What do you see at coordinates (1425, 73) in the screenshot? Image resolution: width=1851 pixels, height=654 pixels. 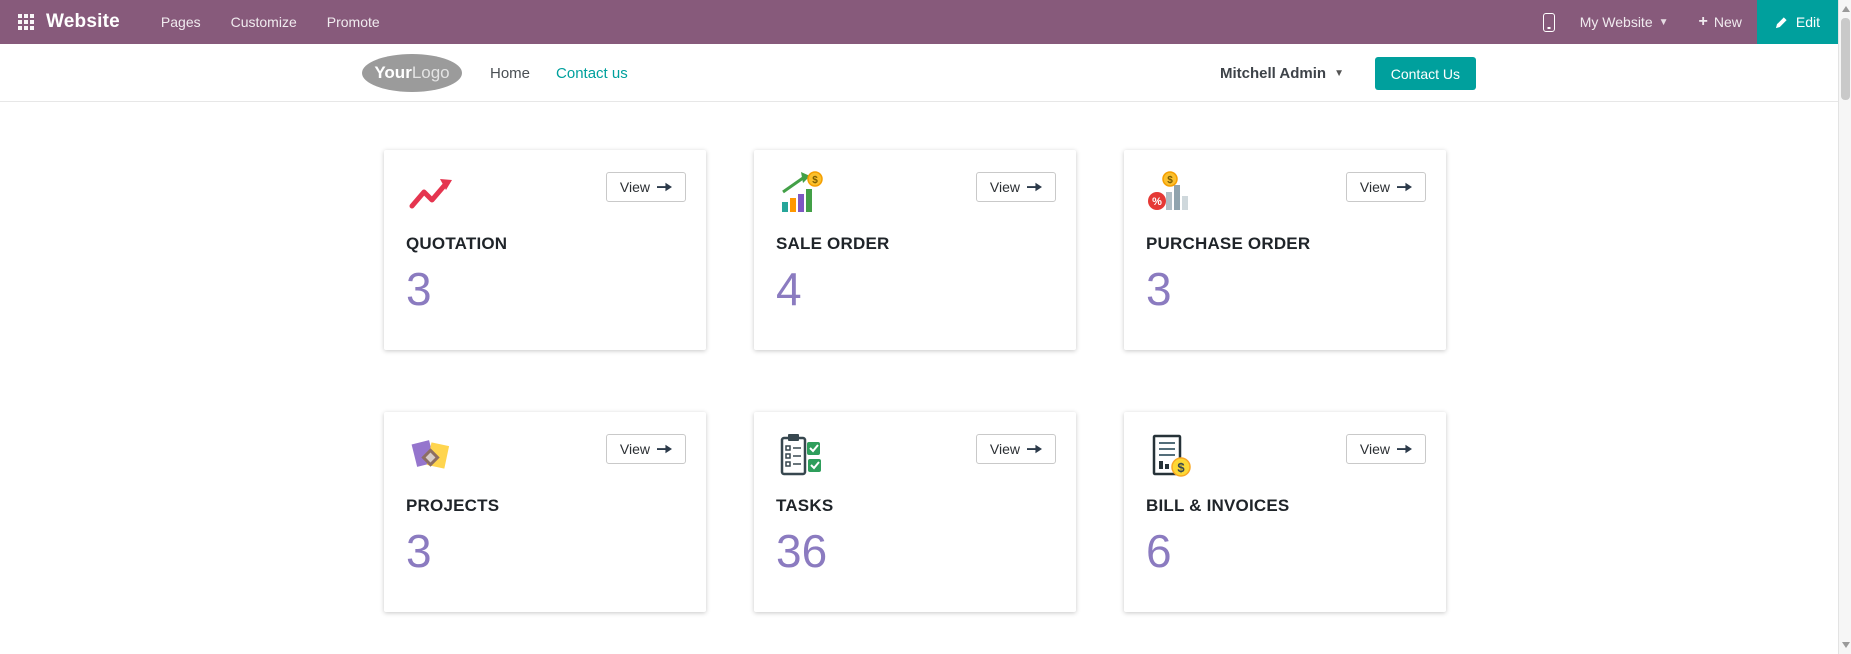 I see `contact-us-button: Contact Us` at bounding box center [1425, 73].